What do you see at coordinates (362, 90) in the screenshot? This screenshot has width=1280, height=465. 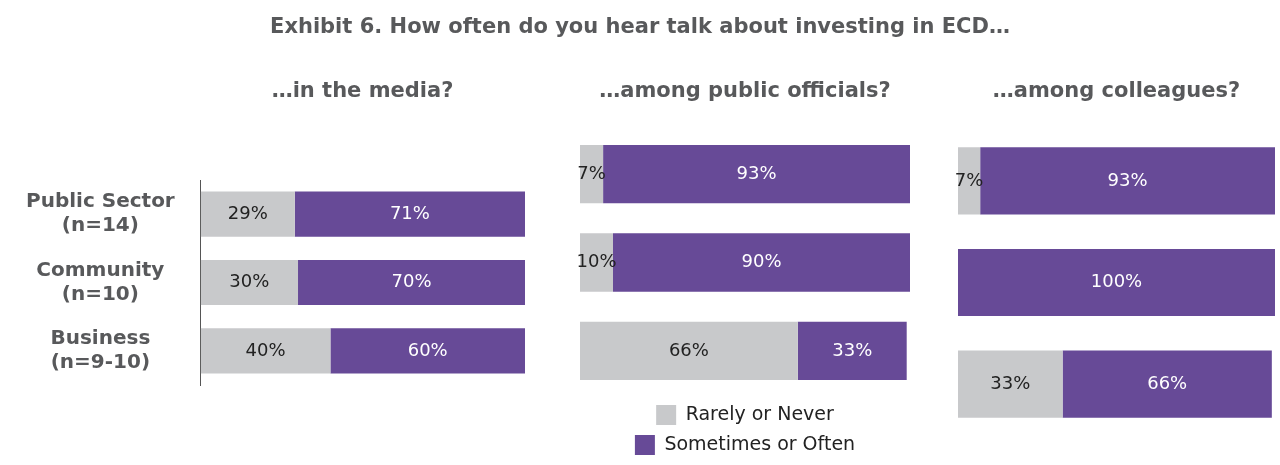 I see `chart-subtitle: …in the media?` at bounding box center [362, 90].